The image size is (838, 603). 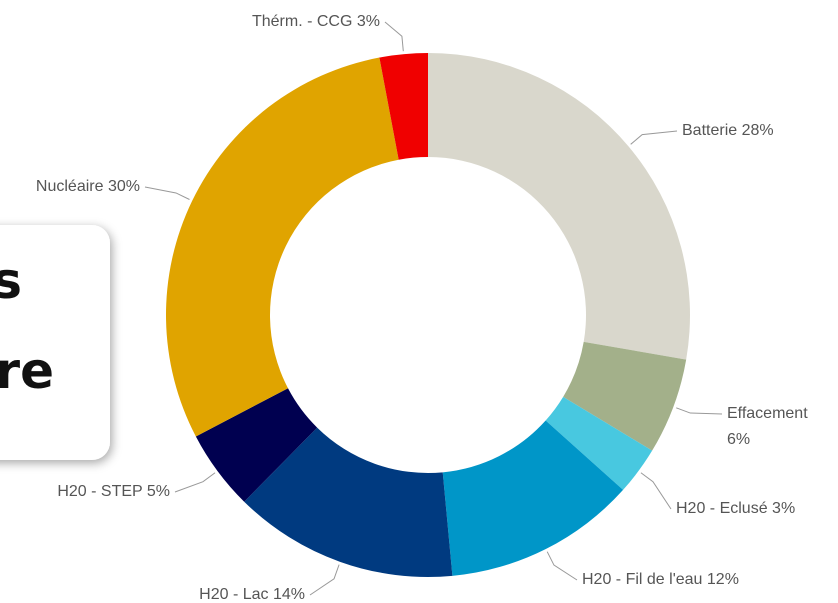 I want to click on label-name: Batterie, so click(x=709, y=130).